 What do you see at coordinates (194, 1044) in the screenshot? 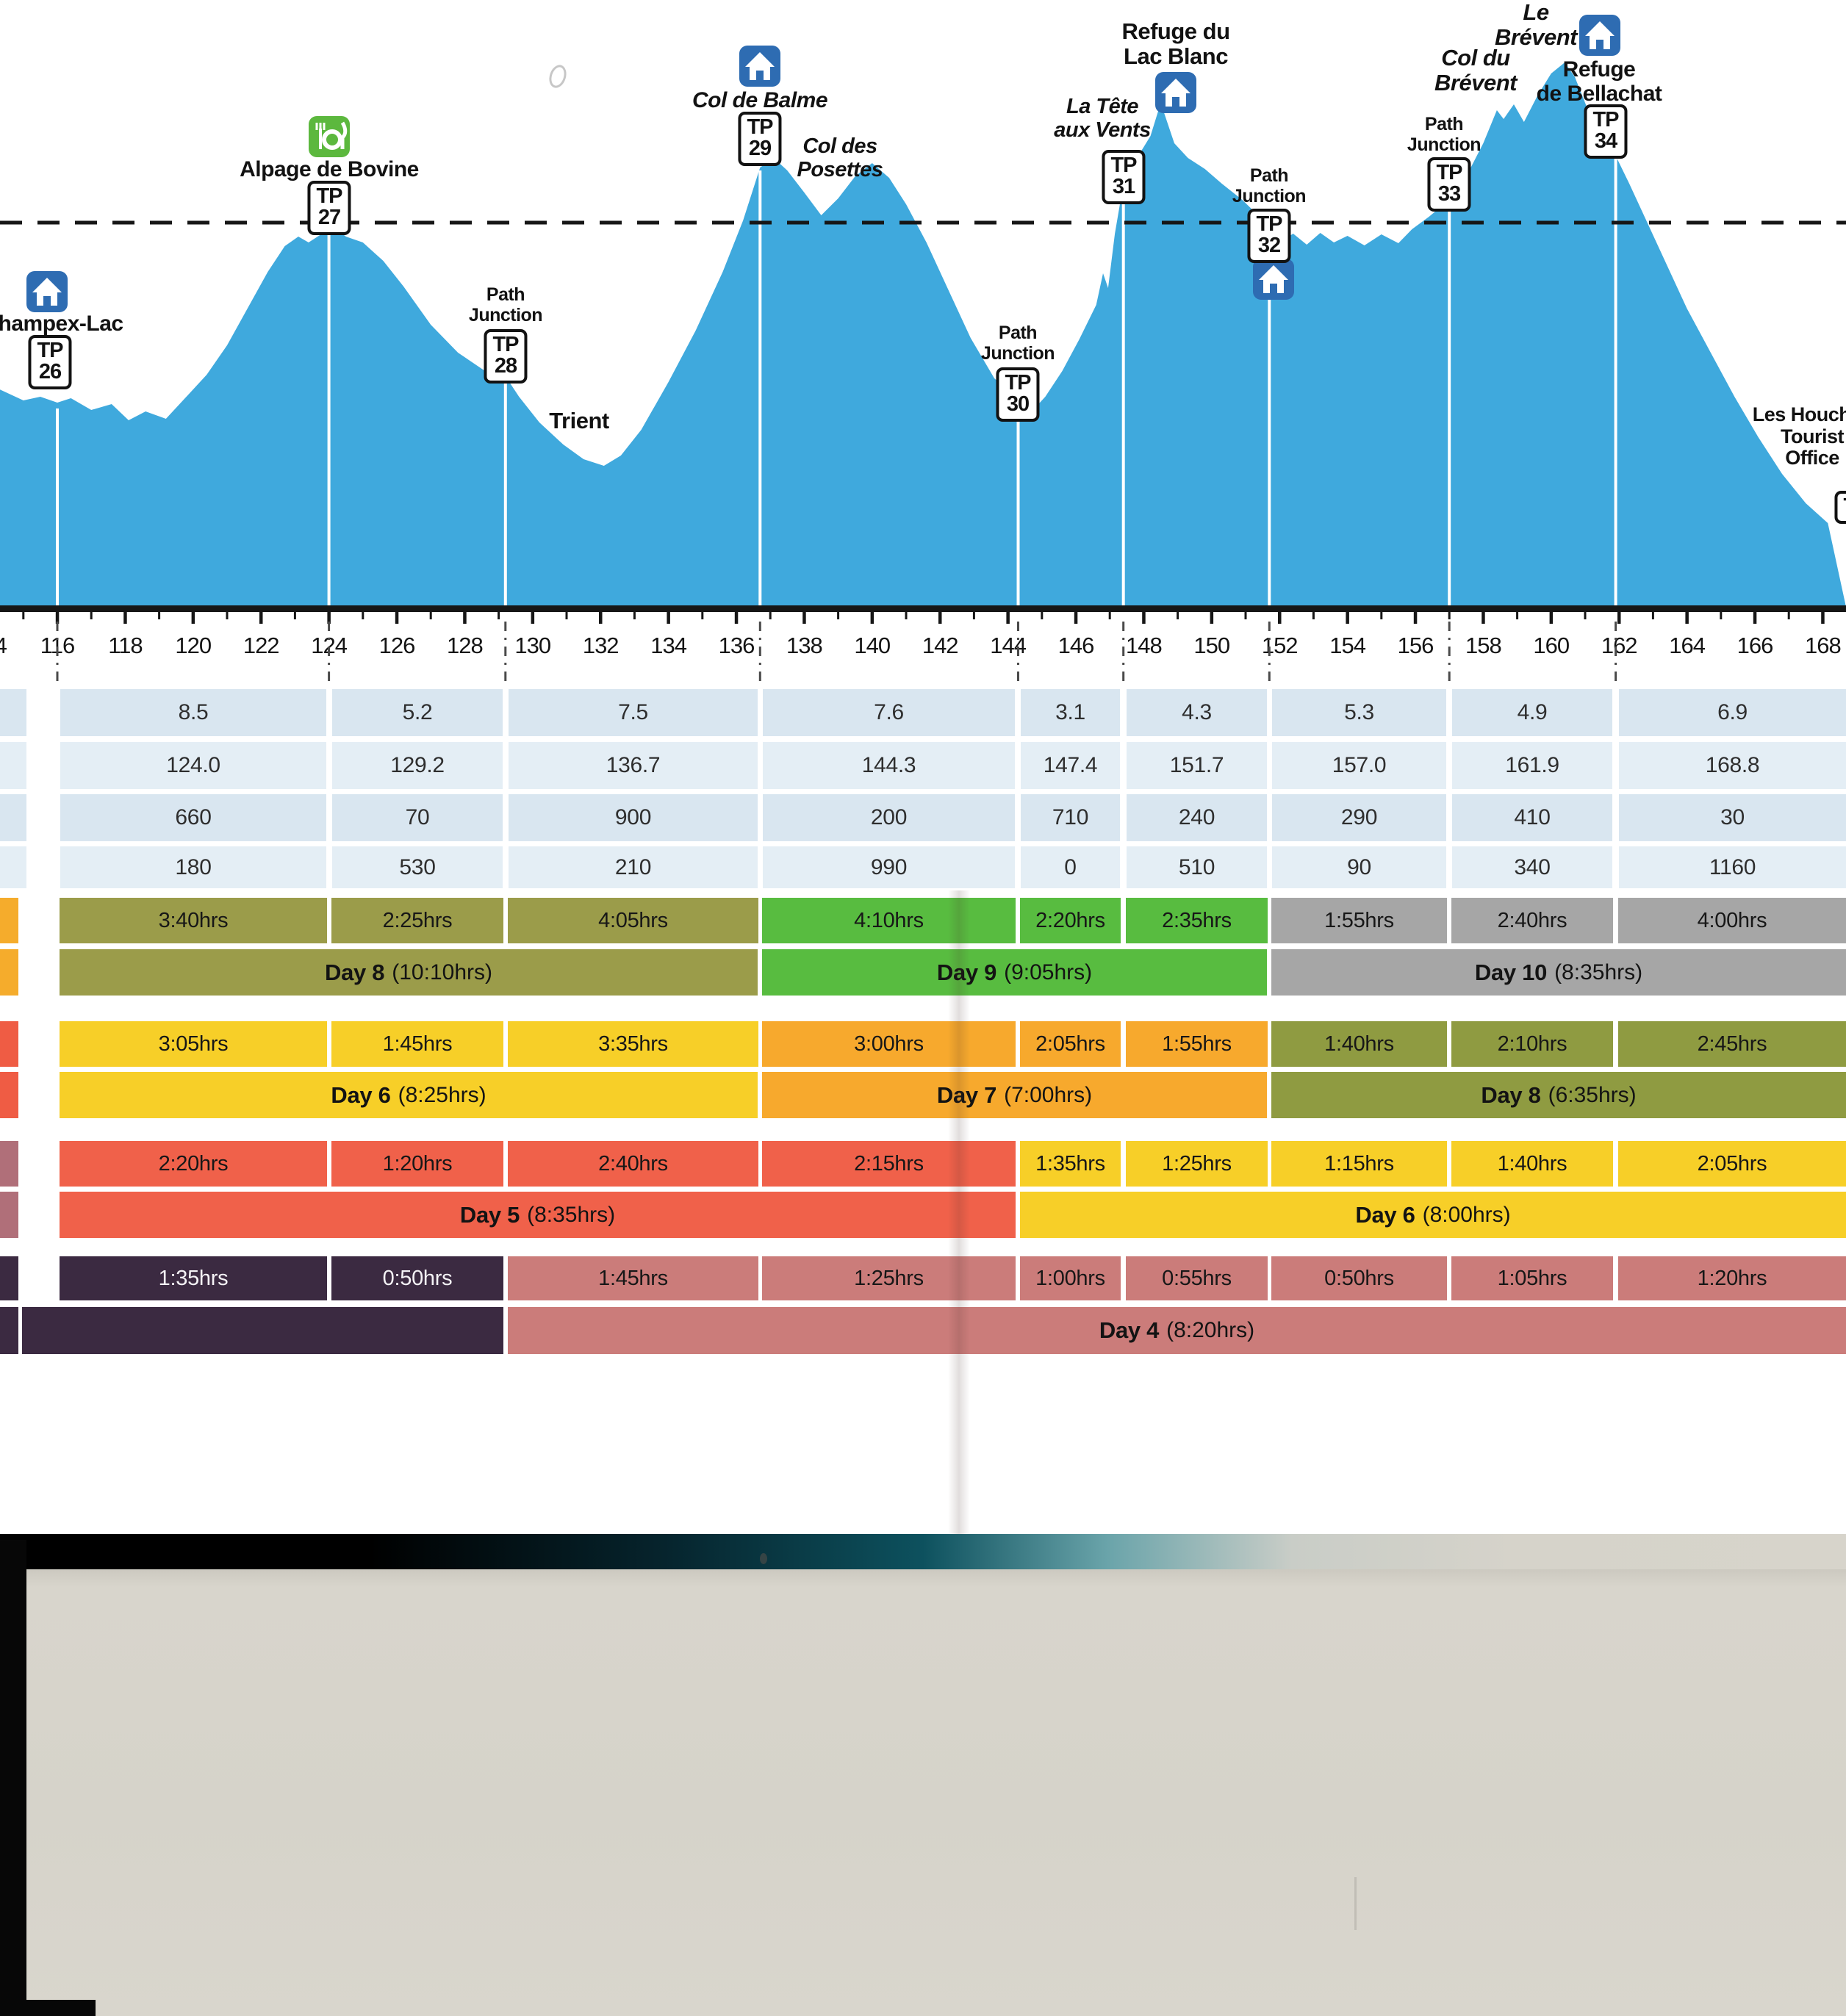
I see `itinerary-band-2-time-cell: 3:05hrs` at bounding box center [194, 1044].